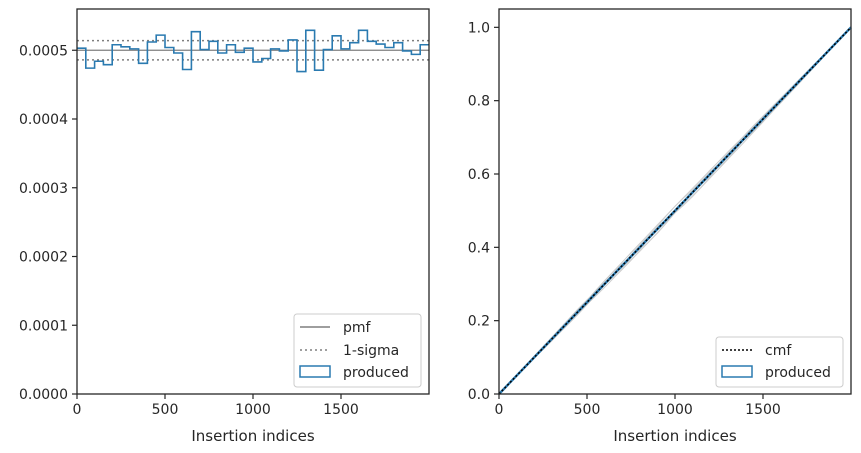  I want to click on p2-y-tick-label: 1.0, so click(479, 28).